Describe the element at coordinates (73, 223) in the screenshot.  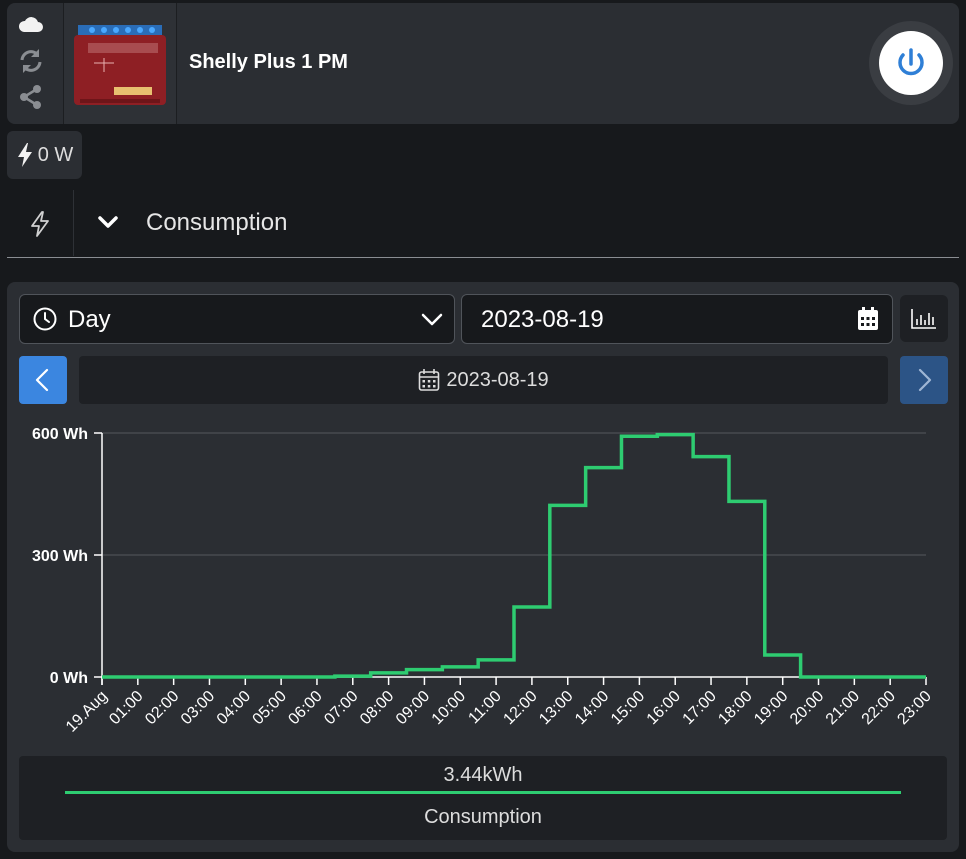
I see `section-divider` at that location.